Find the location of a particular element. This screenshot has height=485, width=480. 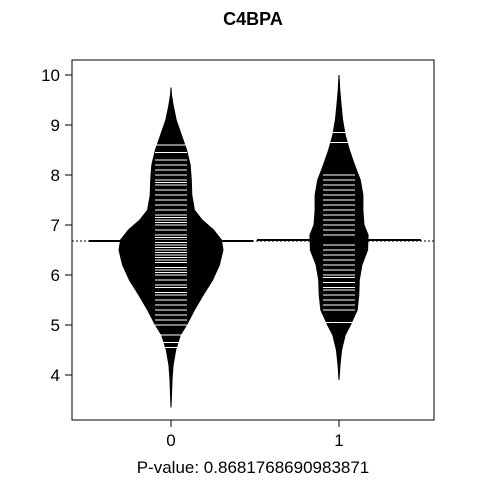

y-tick-label: 6 is located at coordinates (55, 275).